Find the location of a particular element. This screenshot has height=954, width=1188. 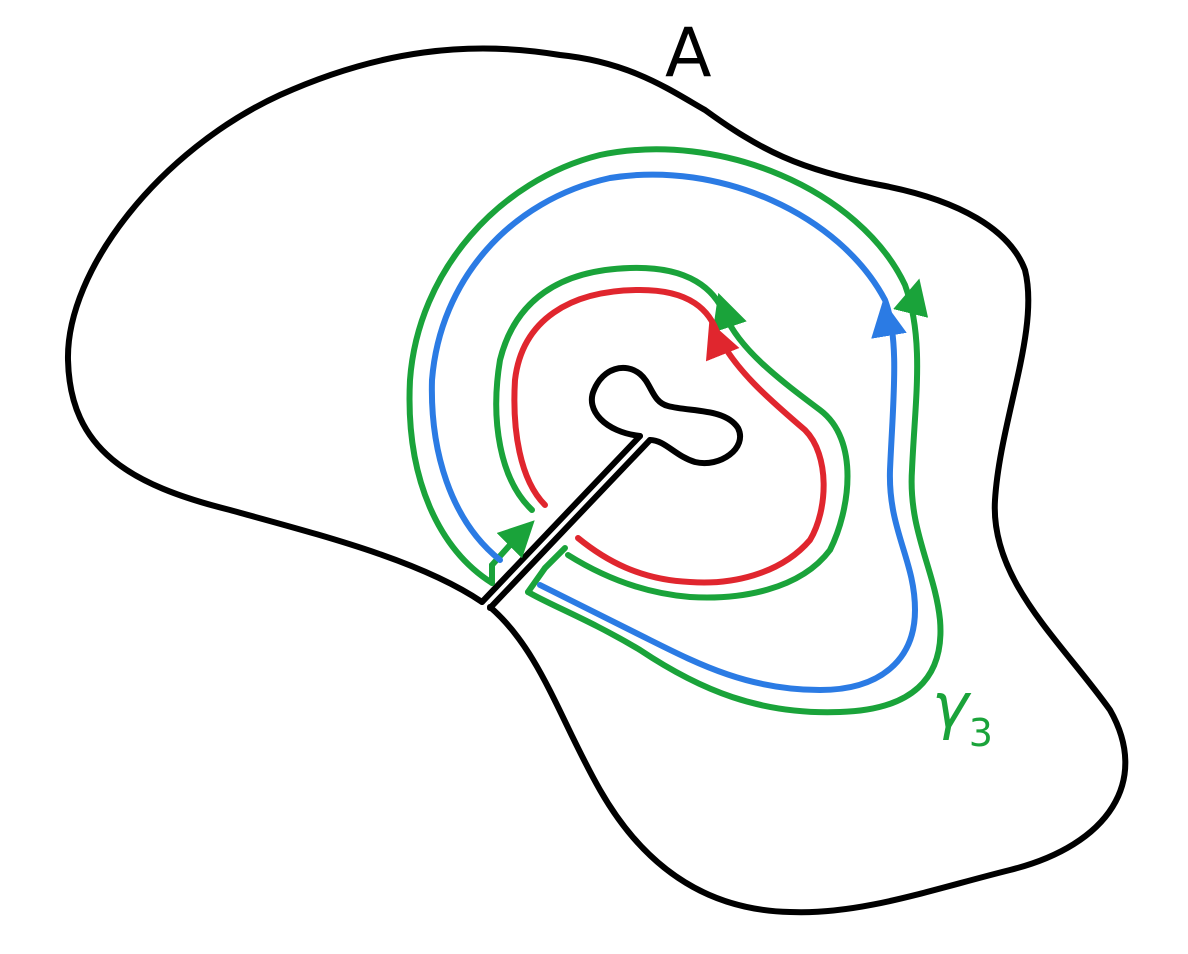

green-inner-contour is located at coordinates (672, 432).